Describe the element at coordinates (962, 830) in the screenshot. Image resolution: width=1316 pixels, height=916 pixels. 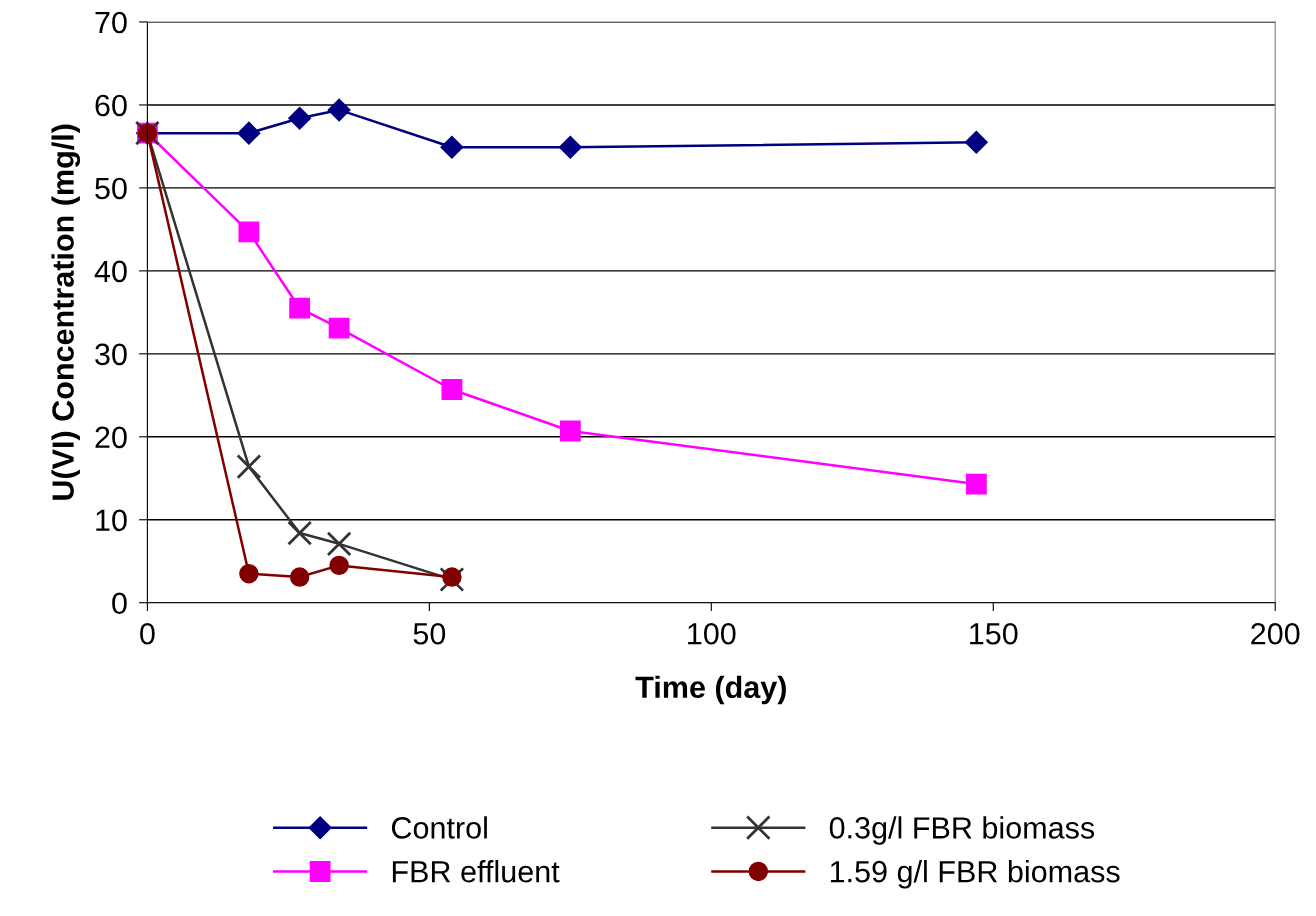
I see `legend-label: 0.3g/l FBR biomass` at that location.